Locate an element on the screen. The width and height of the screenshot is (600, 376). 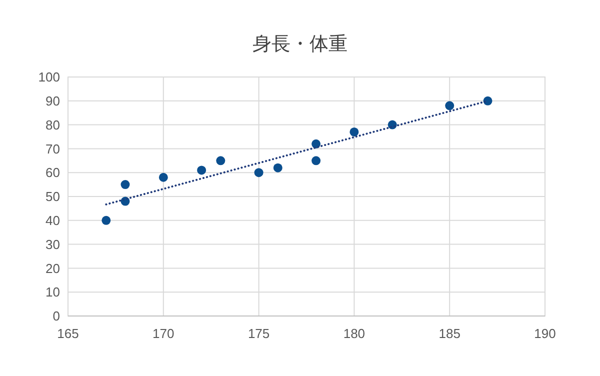
x-tick-label: 190 is located at coordinates (545, 333).